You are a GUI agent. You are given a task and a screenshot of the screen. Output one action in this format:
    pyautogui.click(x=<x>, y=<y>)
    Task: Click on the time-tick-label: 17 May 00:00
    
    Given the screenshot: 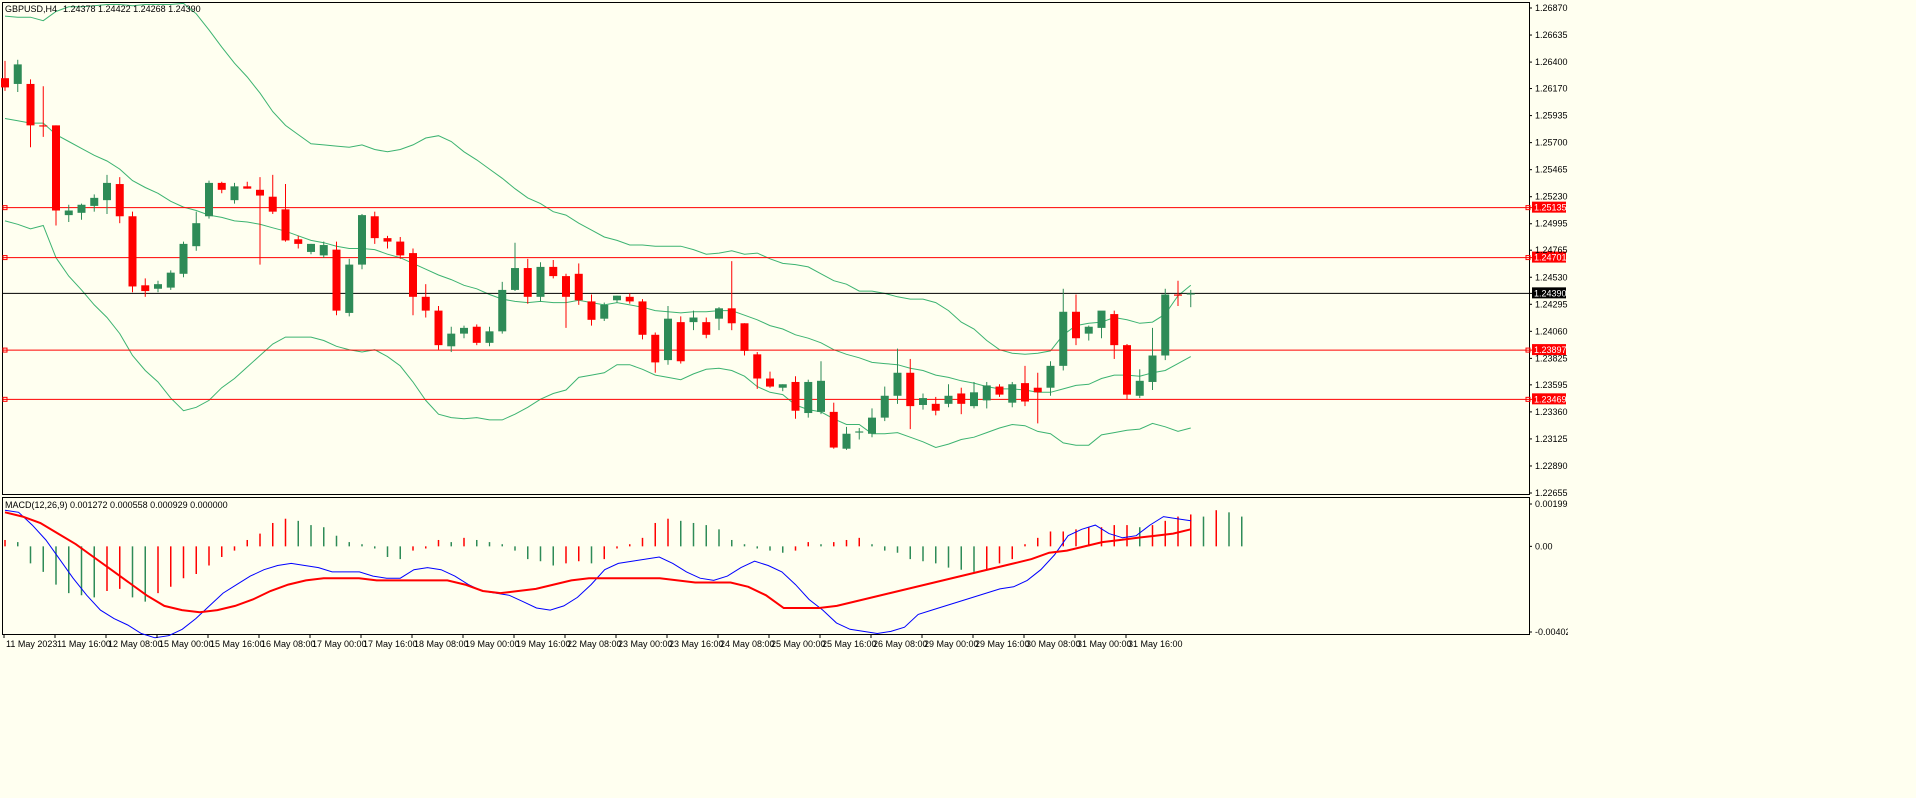 What is the action you would take?
    pyautogui.click(x=339, y=644)
    